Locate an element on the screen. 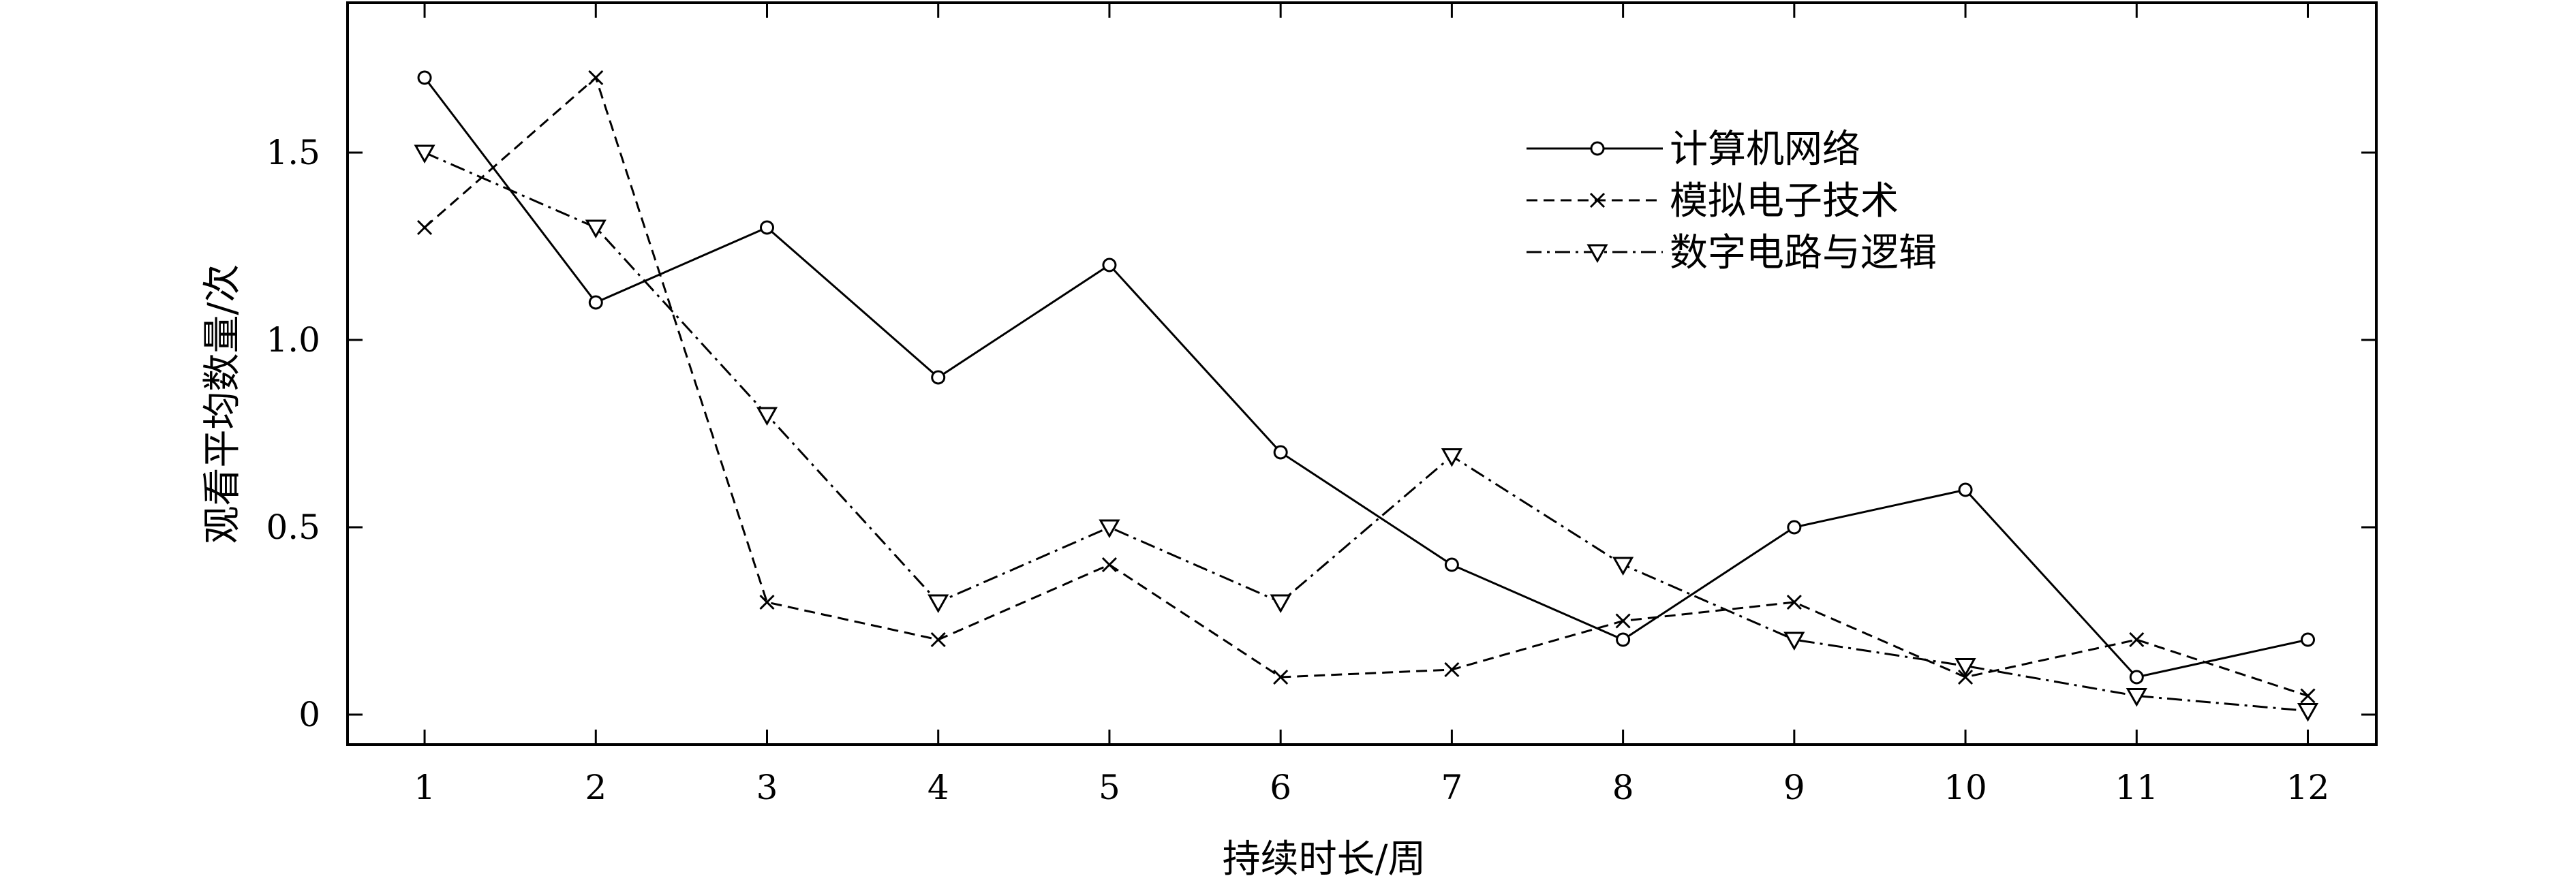  legend-entry: 模拟电子技术 is located at coordinates (1713, 201).